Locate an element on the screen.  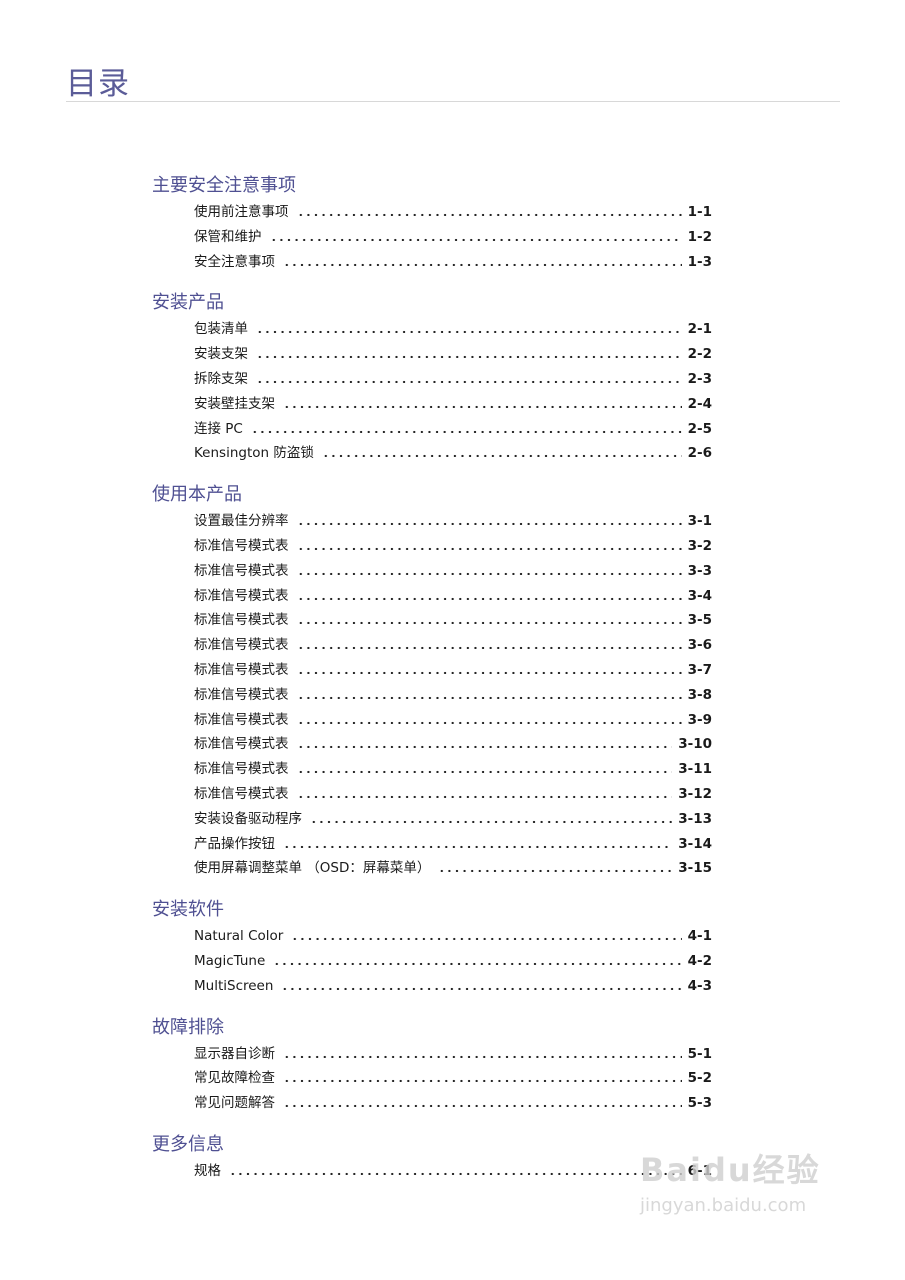
entry-page: 3-9 is located at coordinates (699, 719).